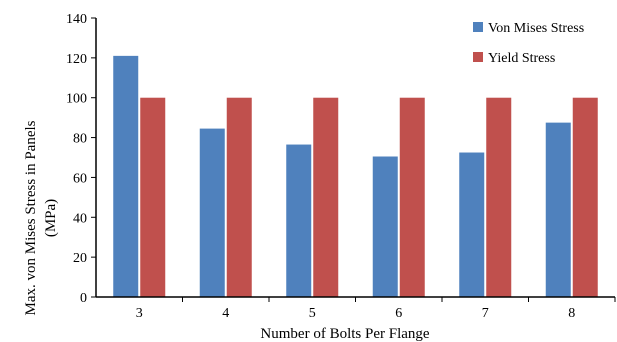  Describe the element at coordinates (485, 313) in the screenshot. I see `x-tick-label: 7` at that location.